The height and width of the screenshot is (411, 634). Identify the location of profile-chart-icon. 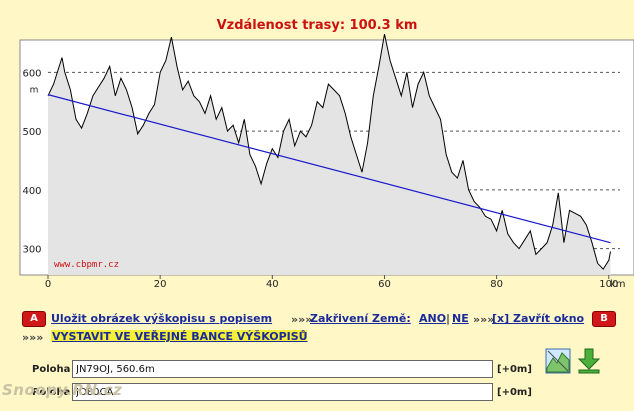
(558, 361).